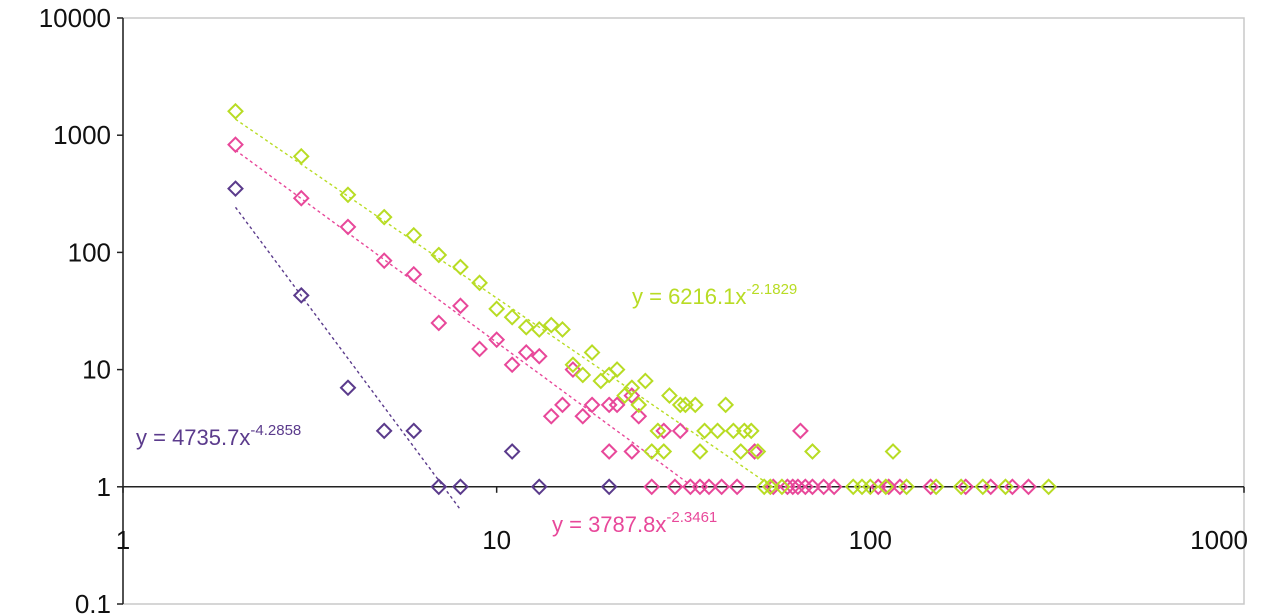 Image resolution: width=1280 pixels, height=614 pixels. Describe the element at coordinates (275, 430) in the screenshot. I see `equation-exponent: -4.2858` at that location.